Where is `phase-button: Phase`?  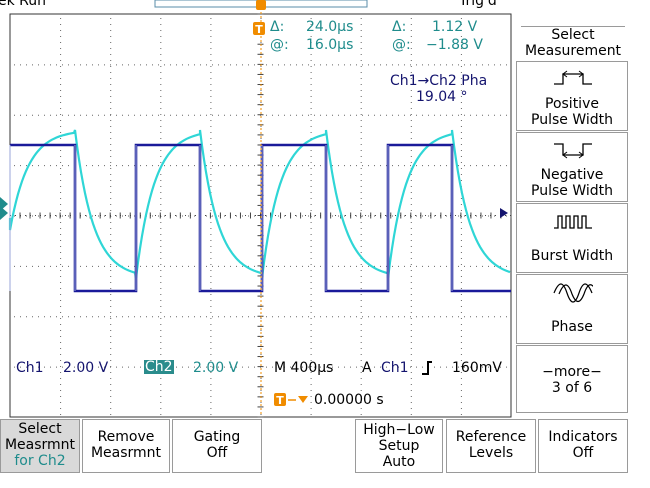 phase-button: Phase is located at coordinates (572, 309).